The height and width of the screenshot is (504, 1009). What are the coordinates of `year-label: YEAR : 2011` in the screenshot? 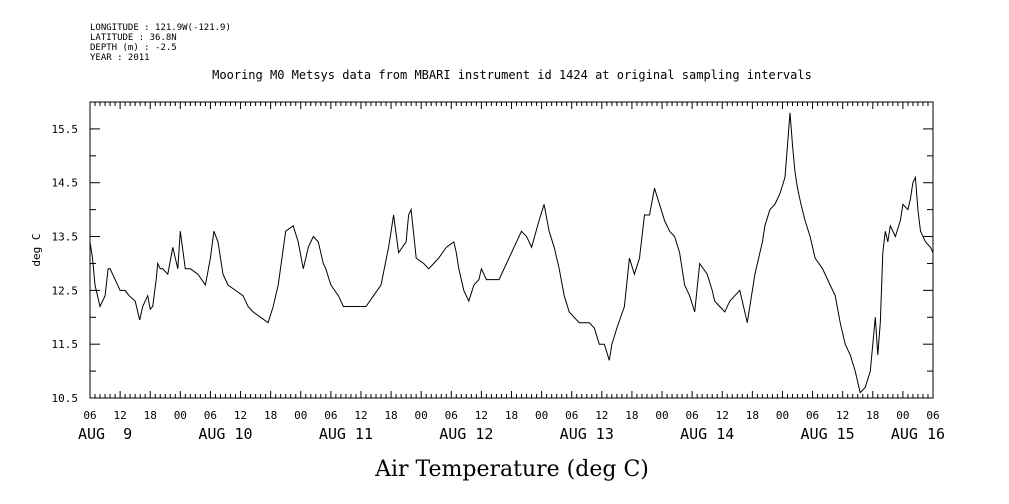 It's located at (120, 58).